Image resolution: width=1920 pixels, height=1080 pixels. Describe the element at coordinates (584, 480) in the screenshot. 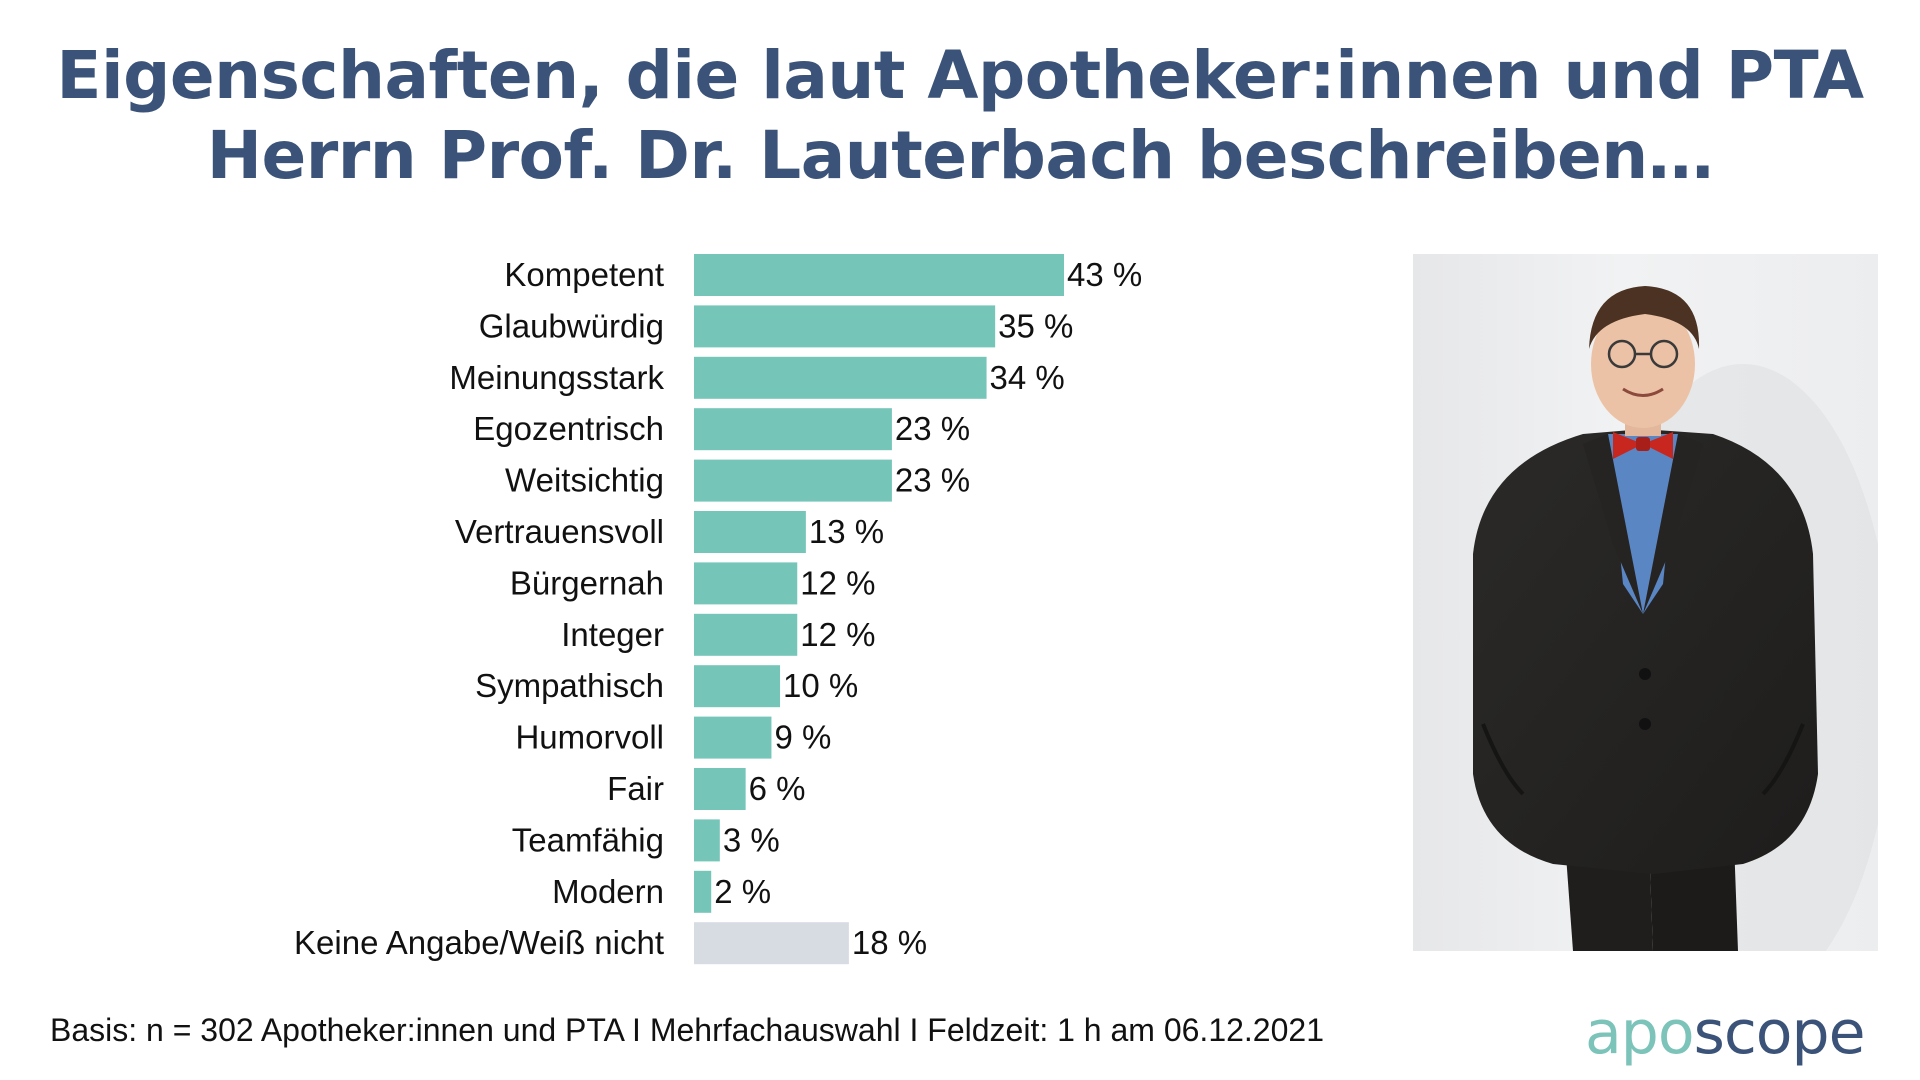

I see `category-label-weitsichtig: Weitsichtig` at that location.